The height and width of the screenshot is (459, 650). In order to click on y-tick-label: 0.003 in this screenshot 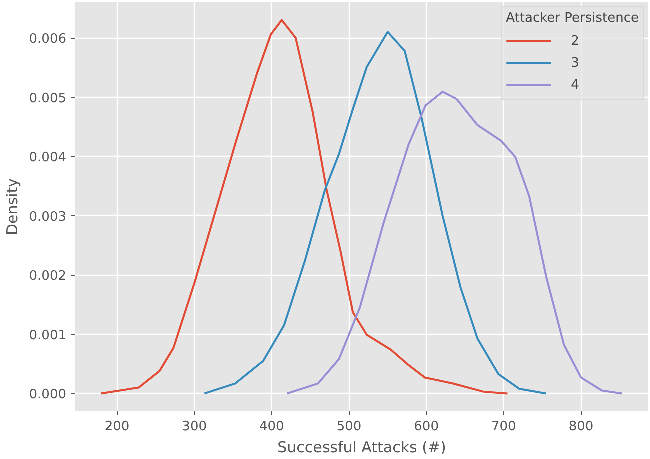, I will do `click(47, 217)`.